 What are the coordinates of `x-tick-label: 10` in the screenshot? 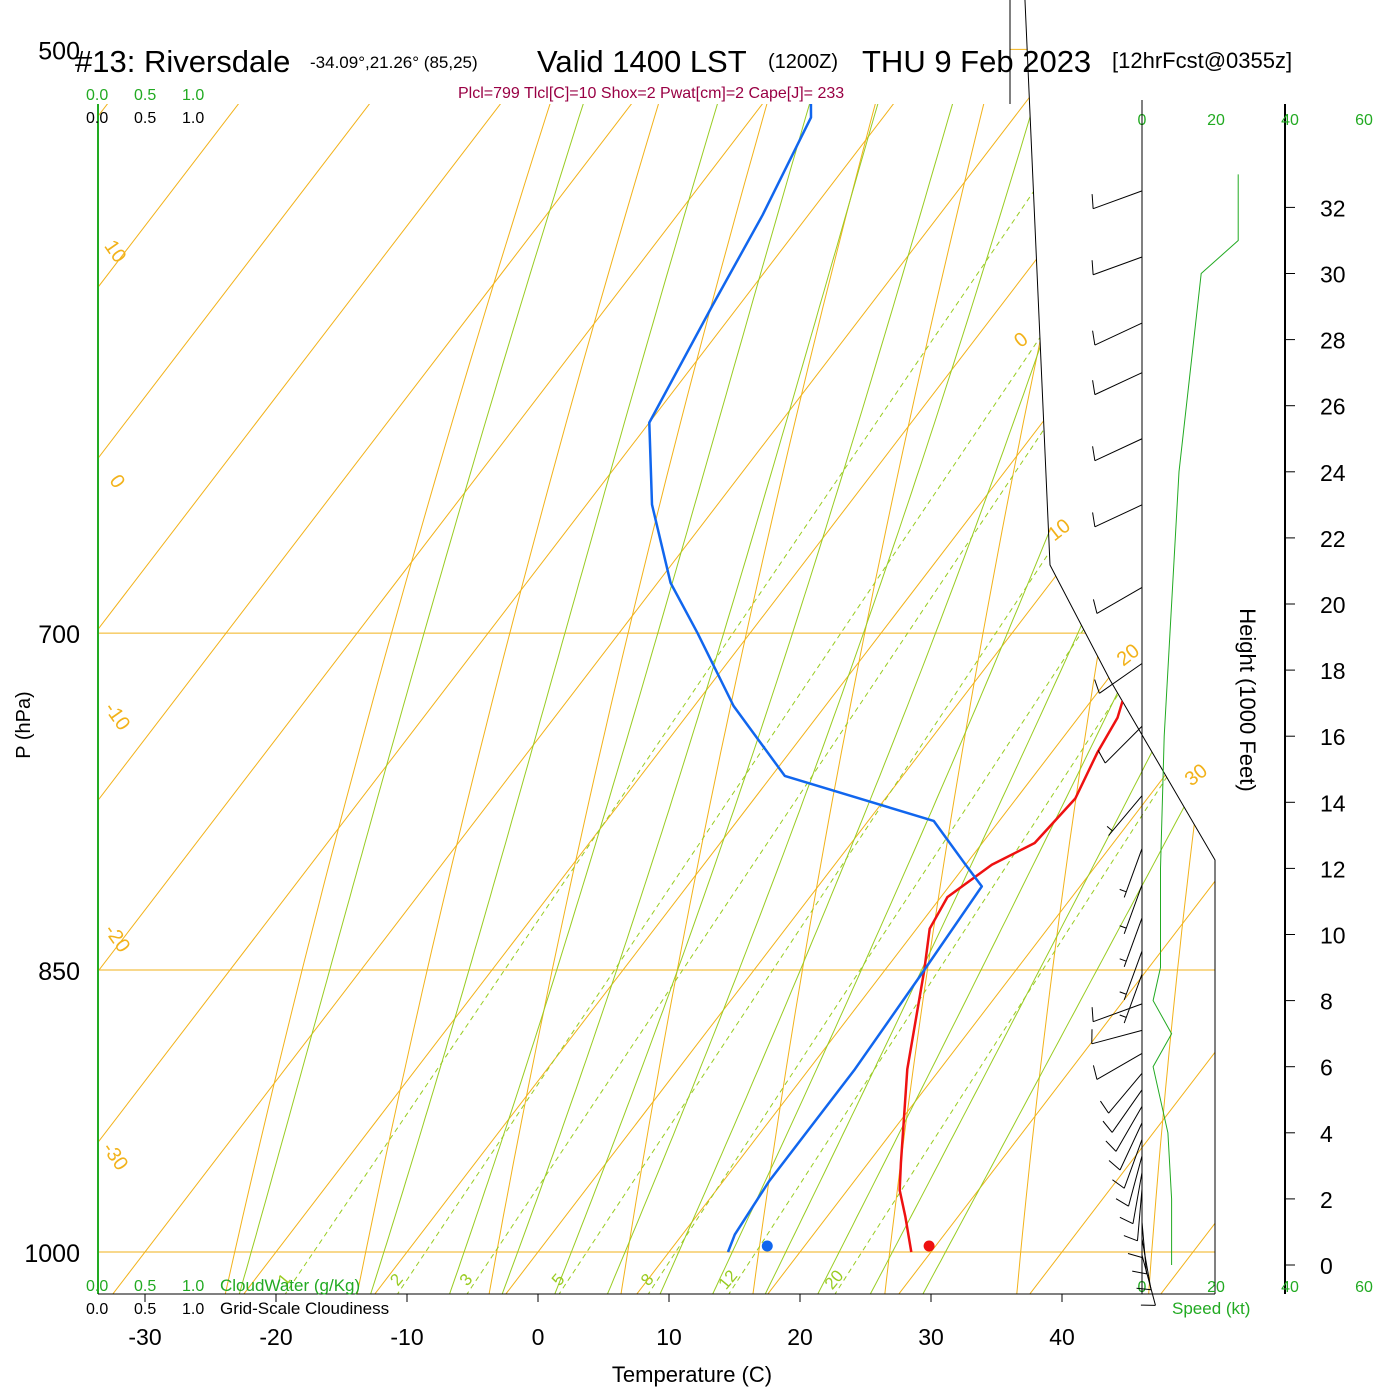 It's located at (669, 1337).